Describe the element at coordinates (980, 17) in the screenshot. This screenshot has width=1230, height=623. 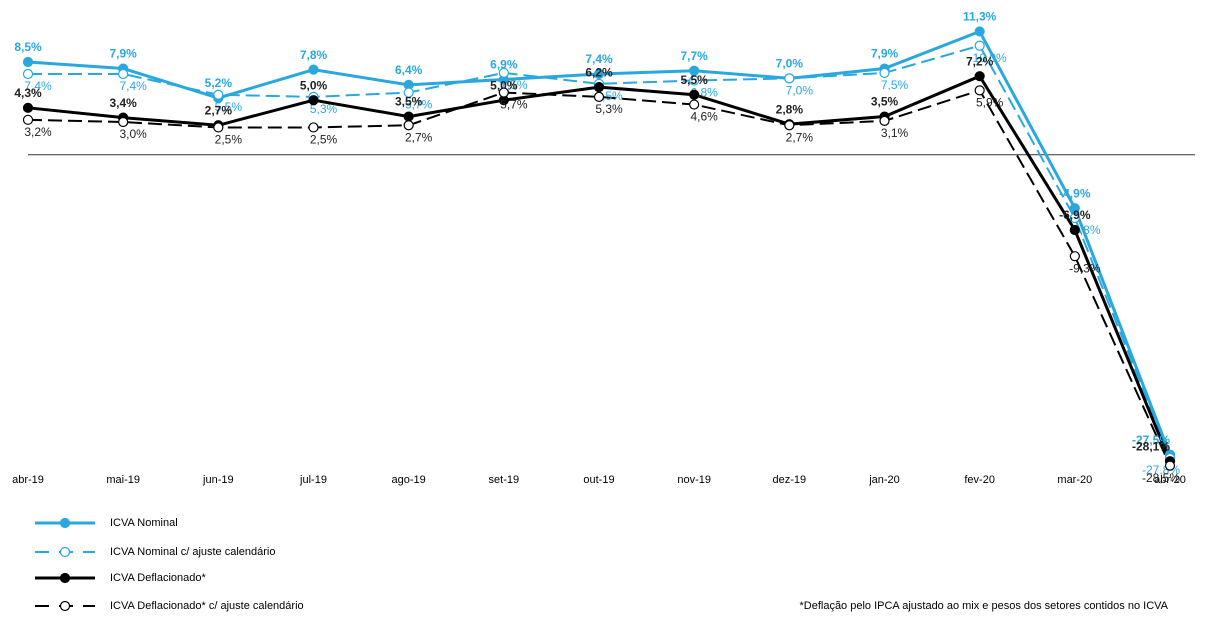
I see `data-label: 11,3%` at that location.